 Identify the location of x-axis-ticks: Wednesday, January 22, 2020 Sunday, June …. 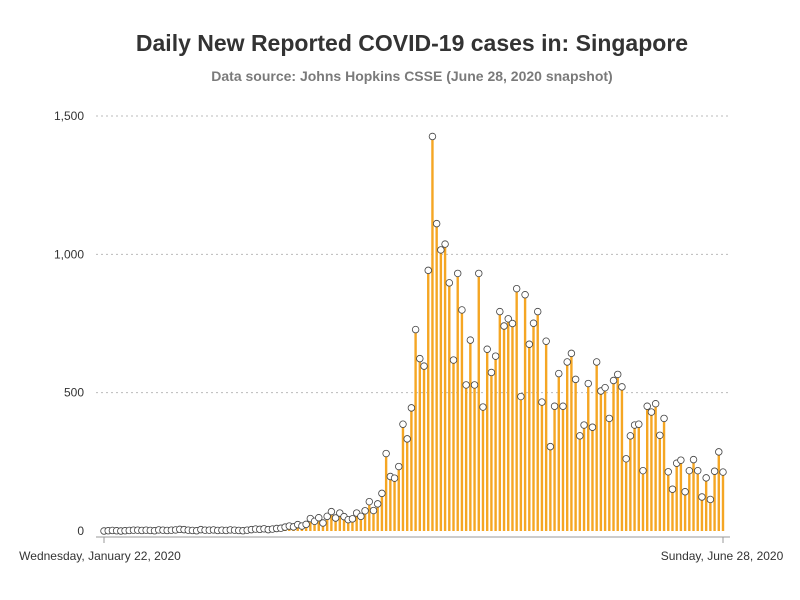
(401, 550).